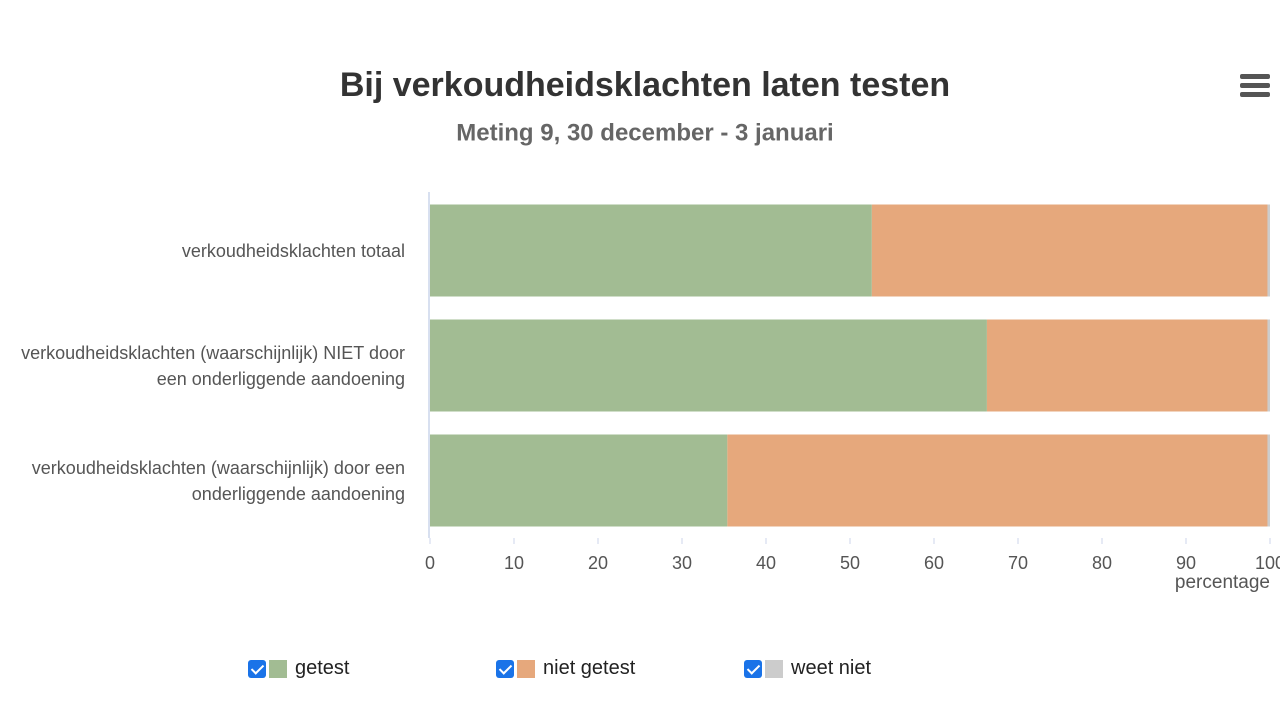  I want to click on y-tick-label: verkoudheidsklachten totaal, so click(293, 250).